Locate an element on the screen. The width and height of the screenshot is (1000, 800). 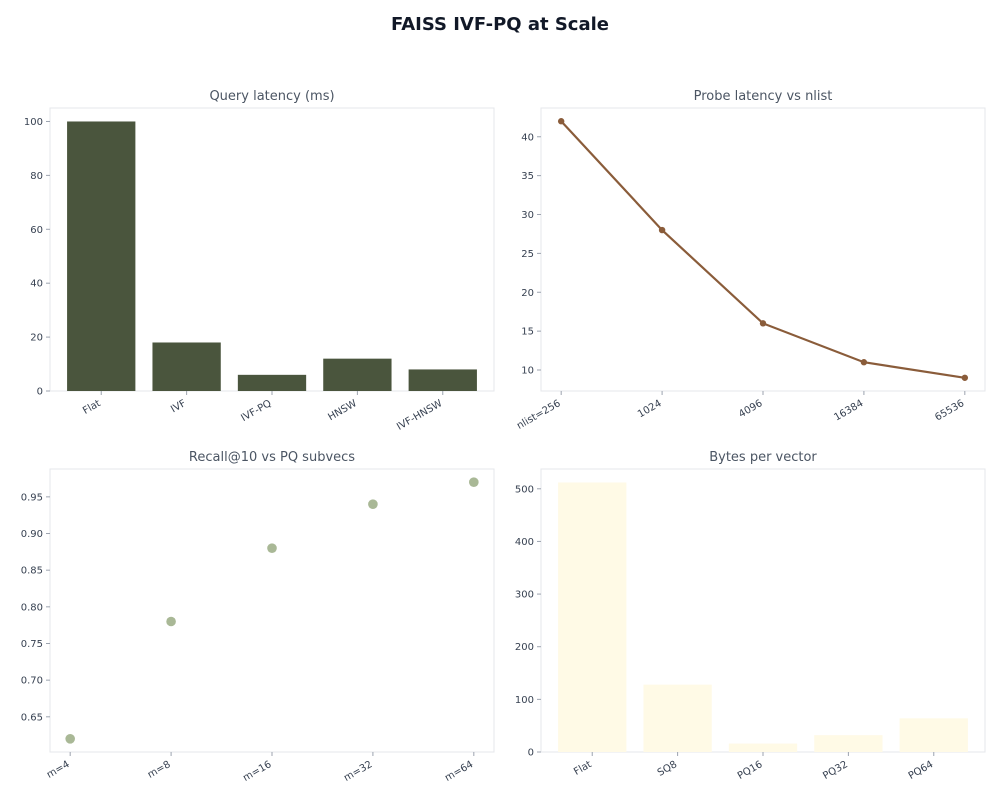
y-tick-label: 300 is located at coordinates (524, 595).